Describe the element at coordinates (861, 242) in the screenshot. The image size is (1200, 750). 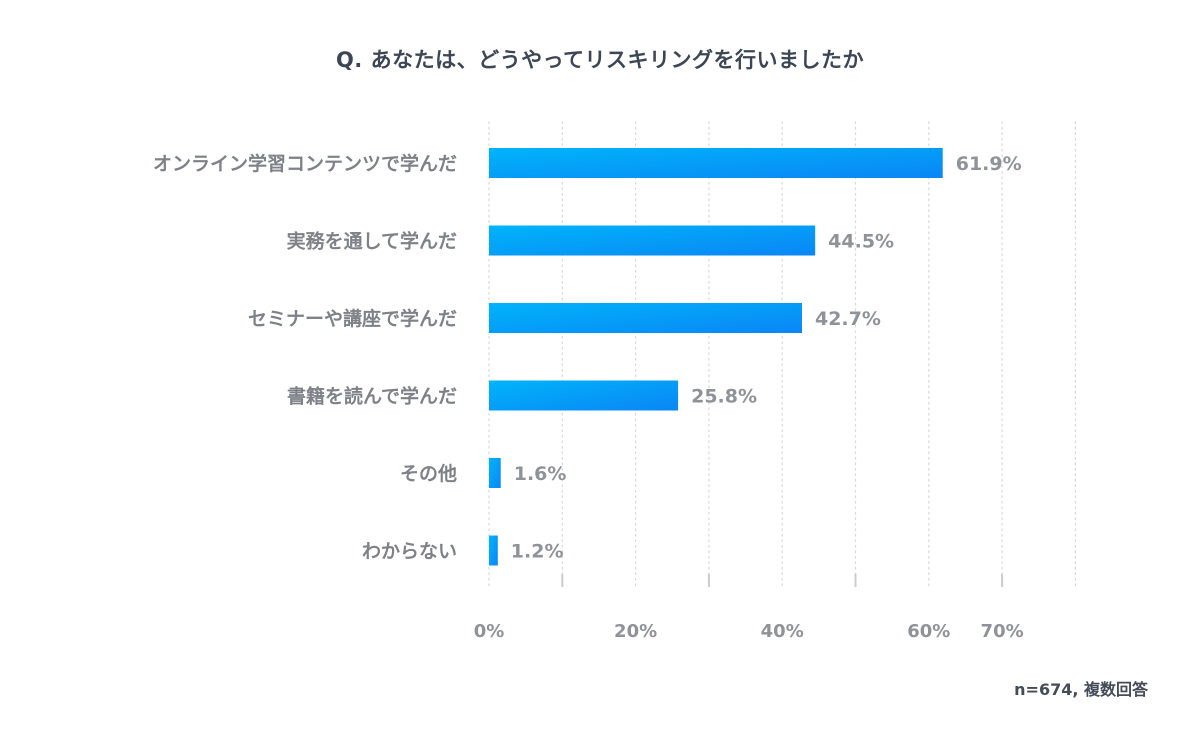
I see `data-label: 44.5%` at that location.